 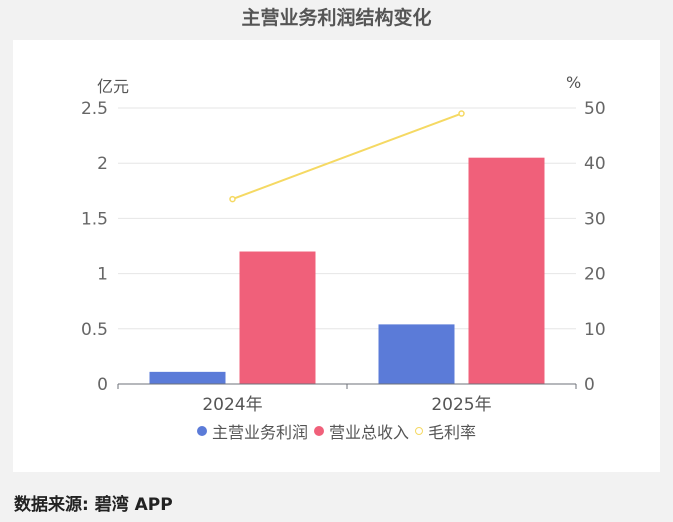 What do you see at coordinates (452, 432) in the screenshot?
I see `legend-label-margin: 毛利率` at bounding box center [452, 432].